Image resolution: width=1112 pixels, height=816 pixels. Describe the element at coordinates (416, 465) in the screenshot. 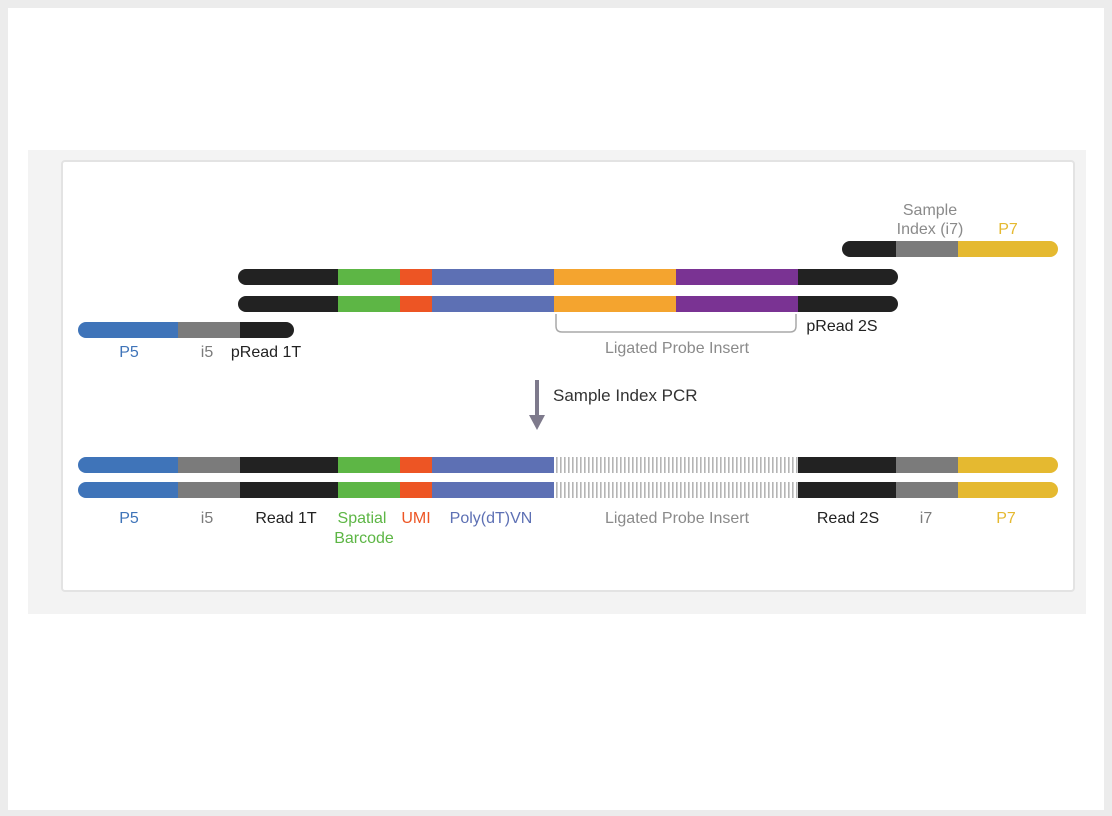

I see `final1-umi` at that location.